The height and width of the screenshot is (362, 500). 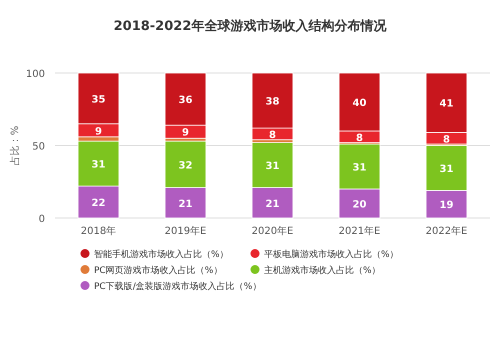 What do you see at coordinates (447, 231) in the screenshot?
I see `x-tick-label: 2022年E` at bounding box center [447, 231].